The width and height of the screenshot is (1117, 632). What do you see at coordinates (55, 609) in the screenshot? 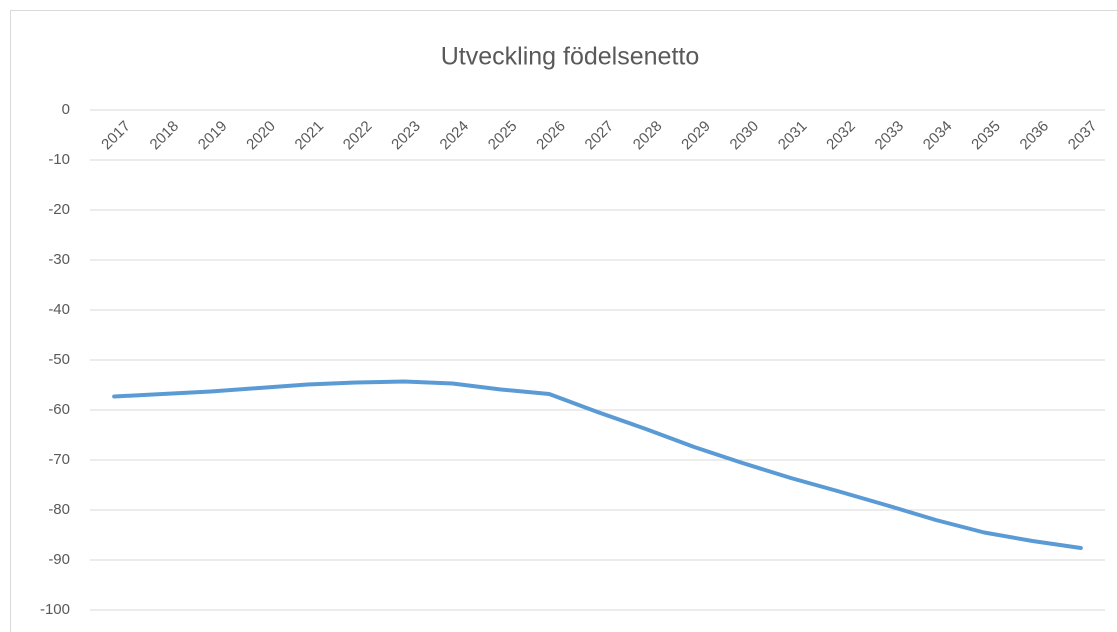
I see `y-tick-label: -100` at bounding box center [55, 609].